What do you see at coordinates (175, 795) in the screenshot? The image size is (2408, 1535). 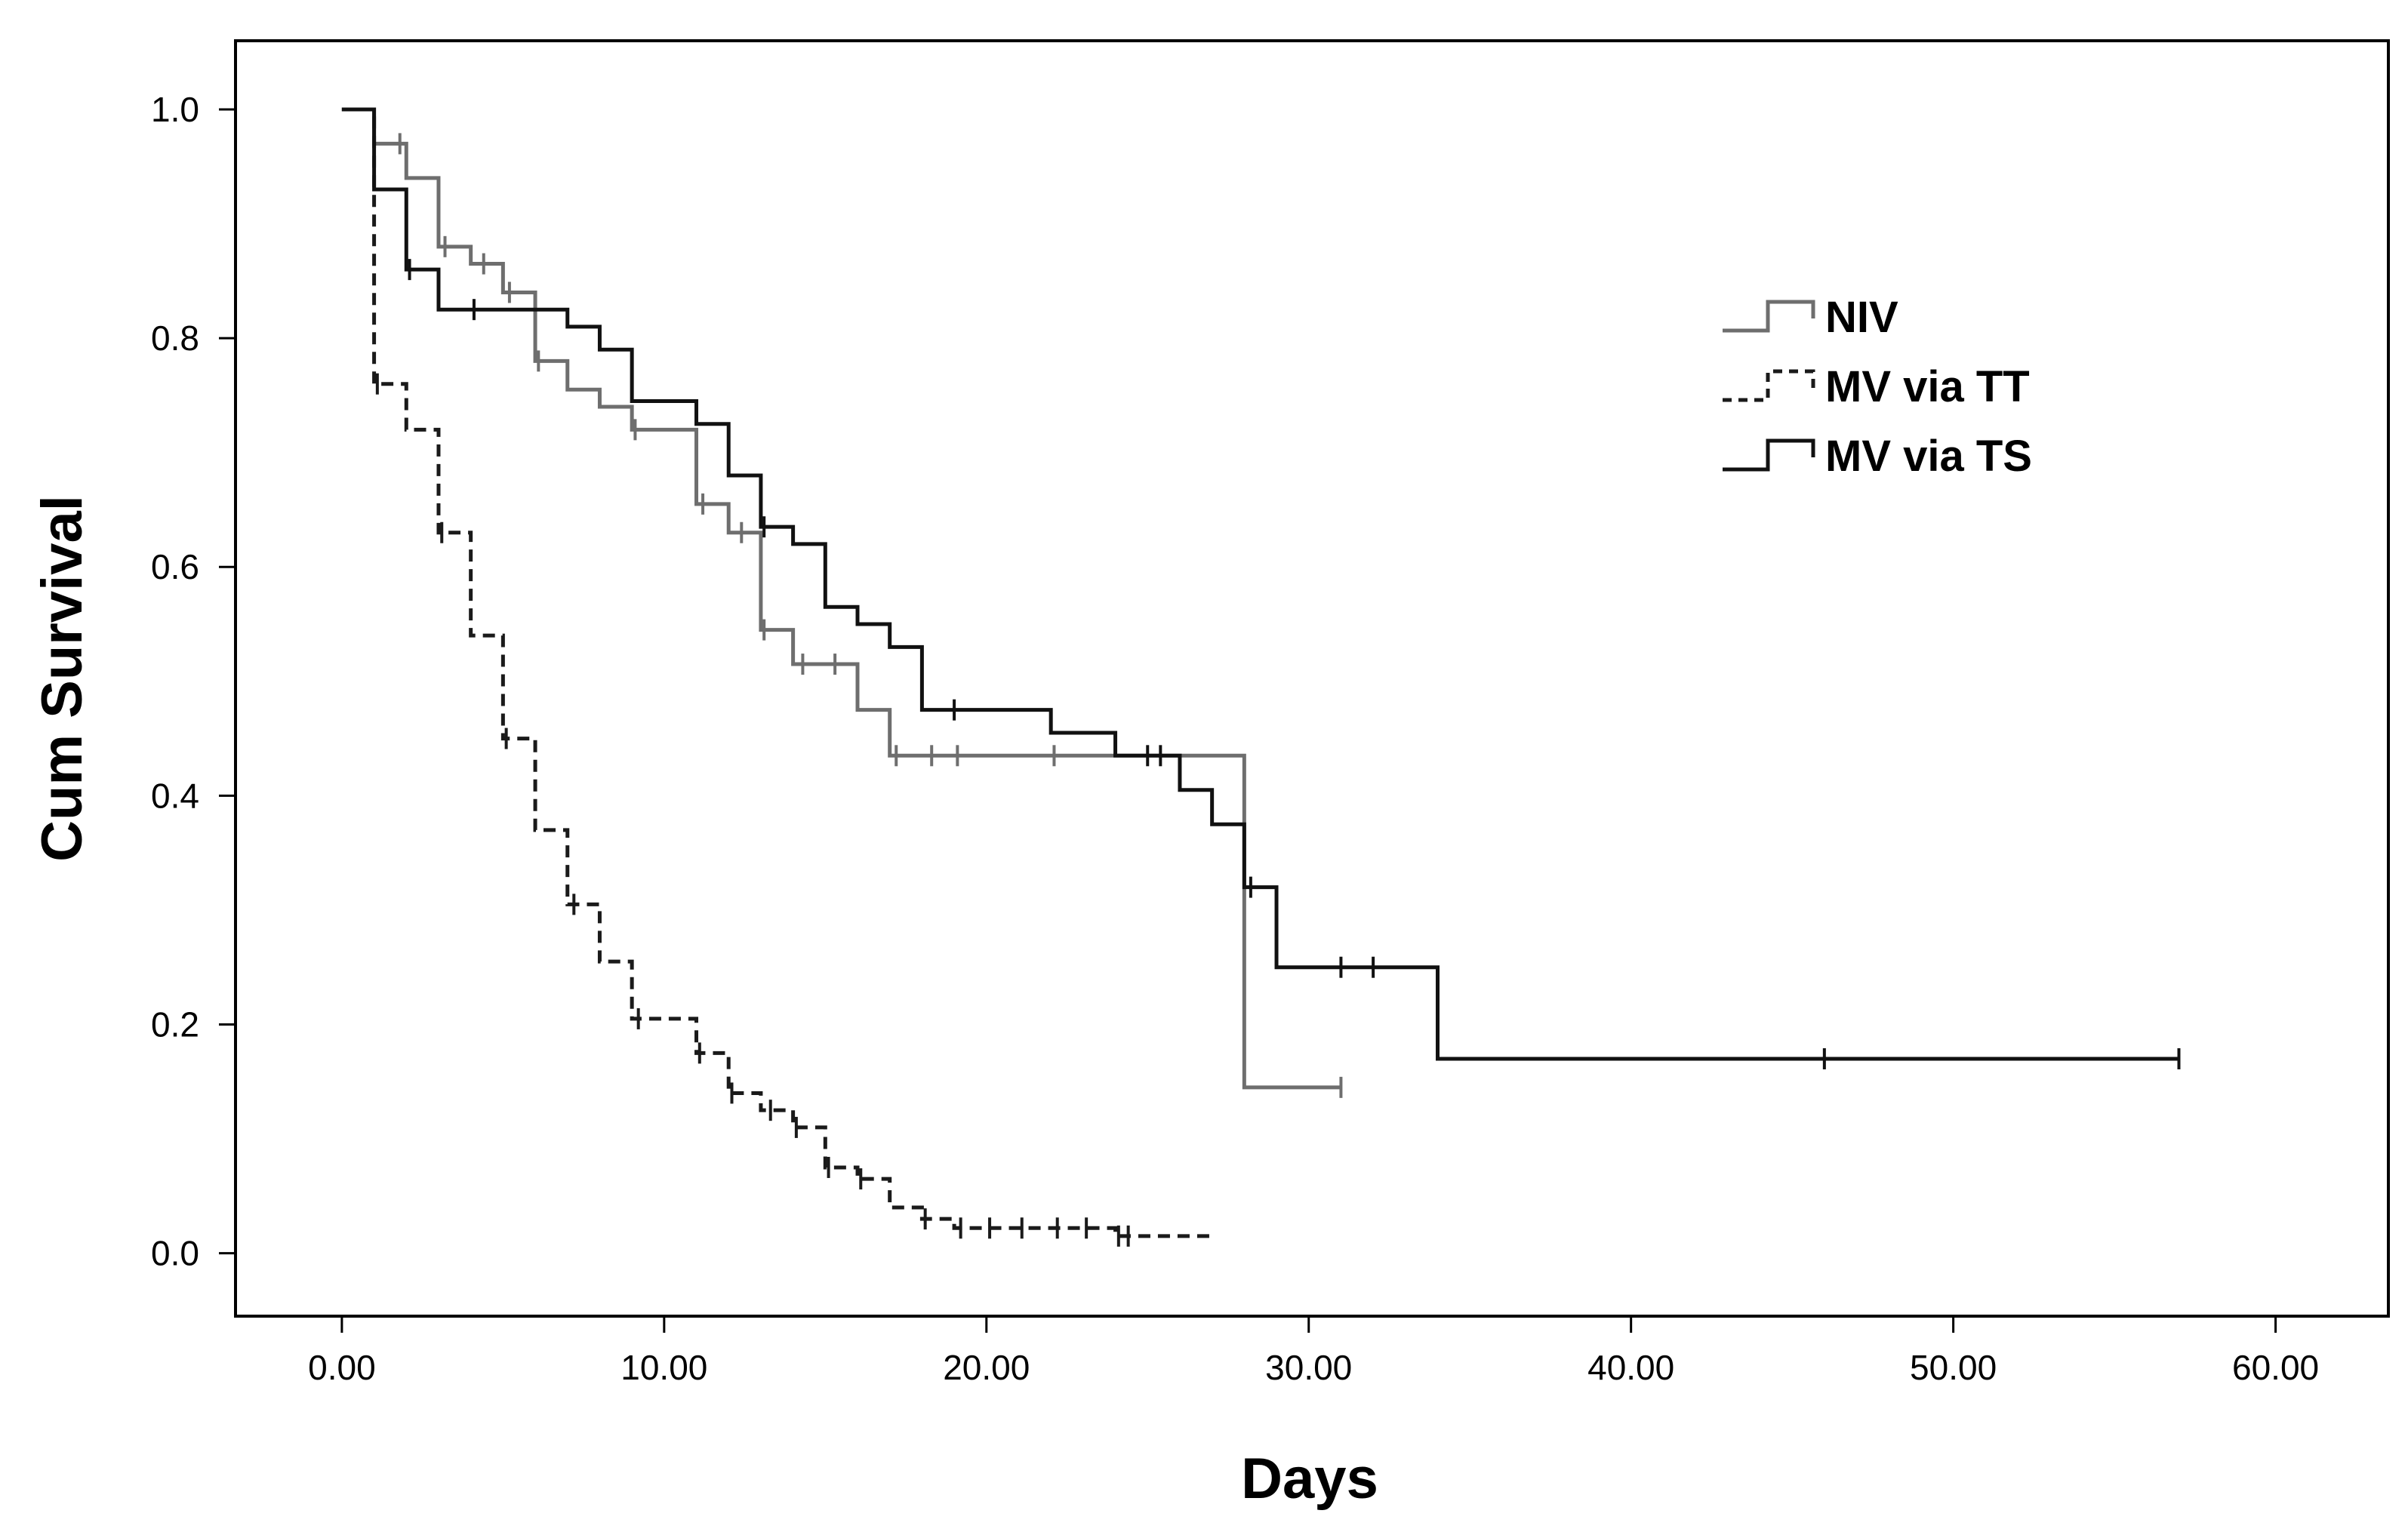 I see `y-tick-label: 0.4` at bounding box center [175, 795].